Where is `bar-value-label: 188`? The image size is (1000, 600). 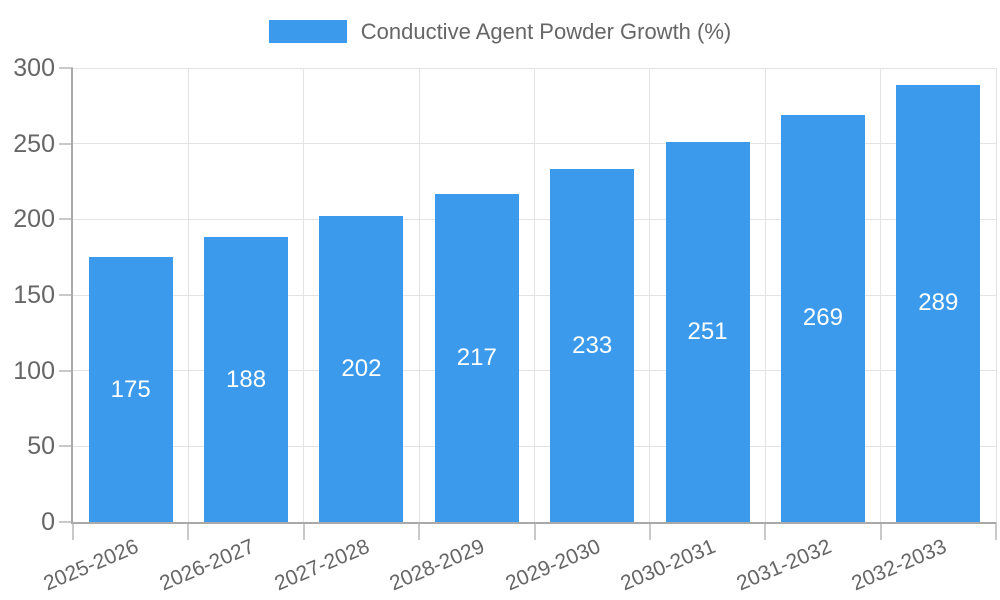 bar-value-label: 188 is located at coordinates (246, 379).